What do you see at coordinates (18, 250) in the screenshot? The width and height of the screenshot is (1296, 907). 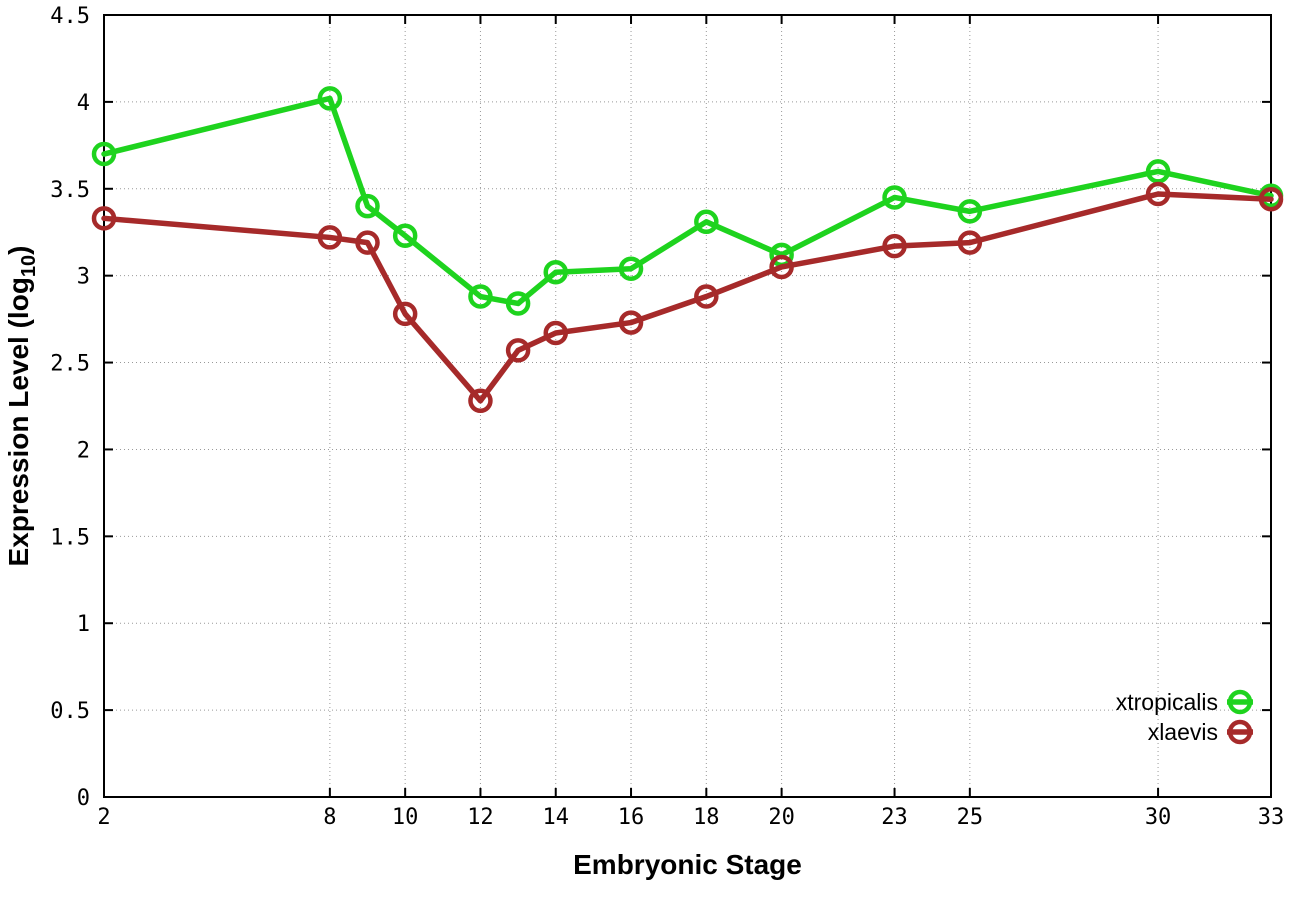 I see `y-axis-title-end: )` at bounding box center [18, 250].